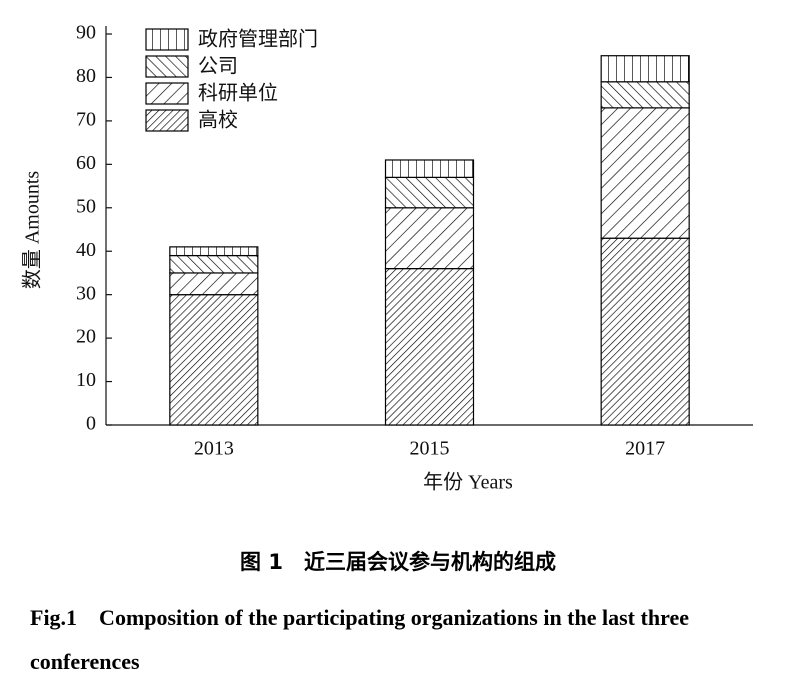 The height and width of the screenshot is (684, 796). Describe the element at coordinates (86, 250) in the screenshot. I see `y-tick-label: 40` at that location.